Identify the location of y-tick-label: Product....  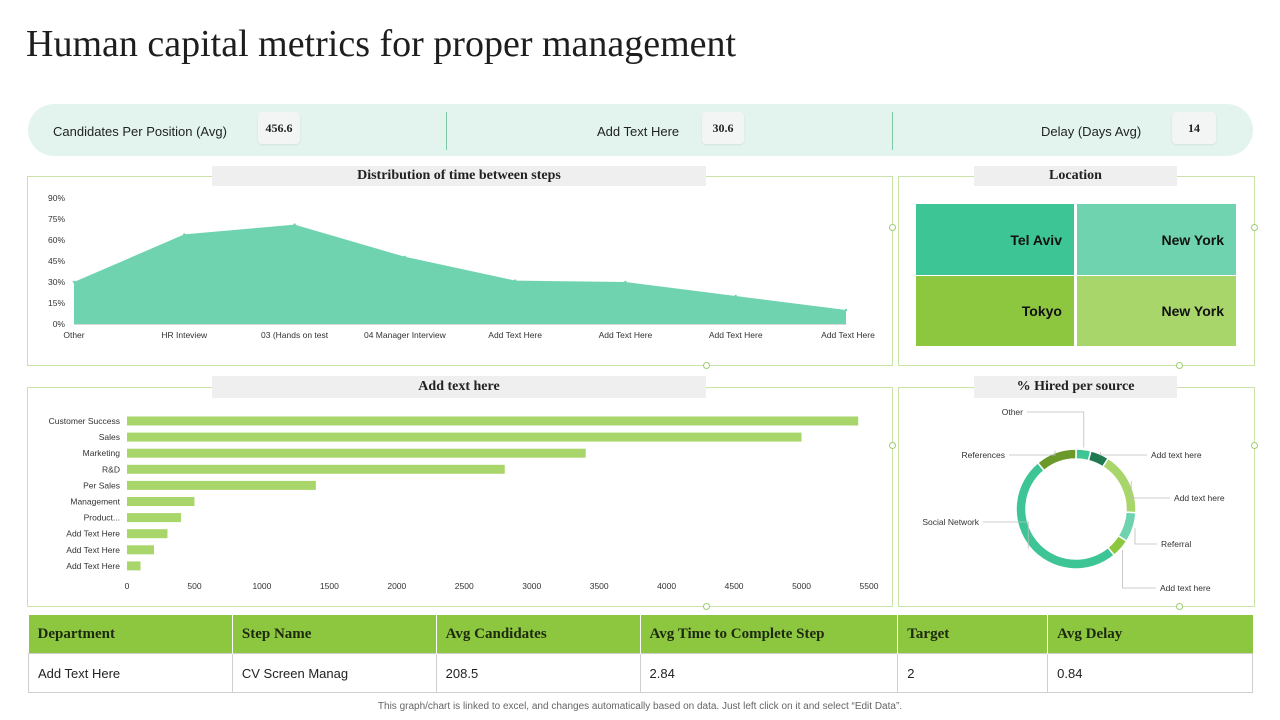
(102, 518).